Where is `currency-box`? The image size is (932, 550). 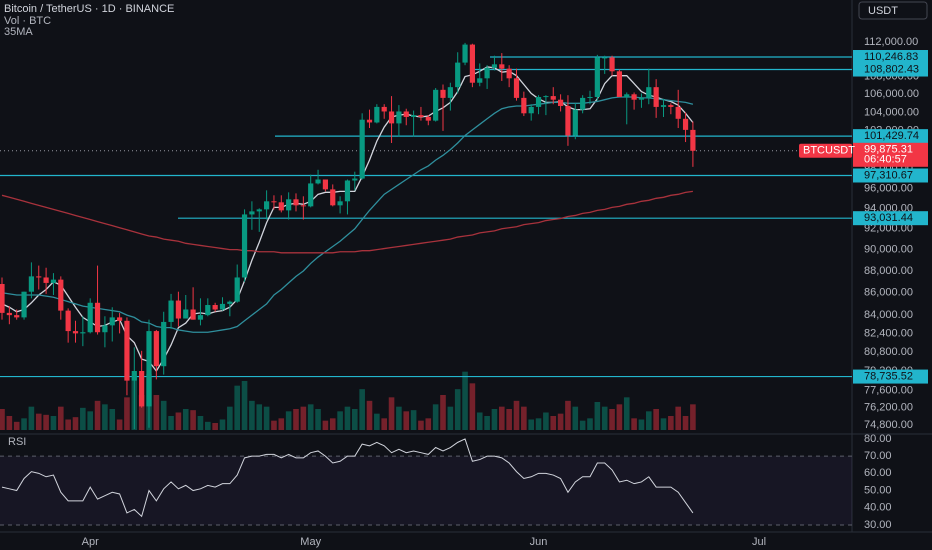
currency-box is located at coordinates (893, 10).